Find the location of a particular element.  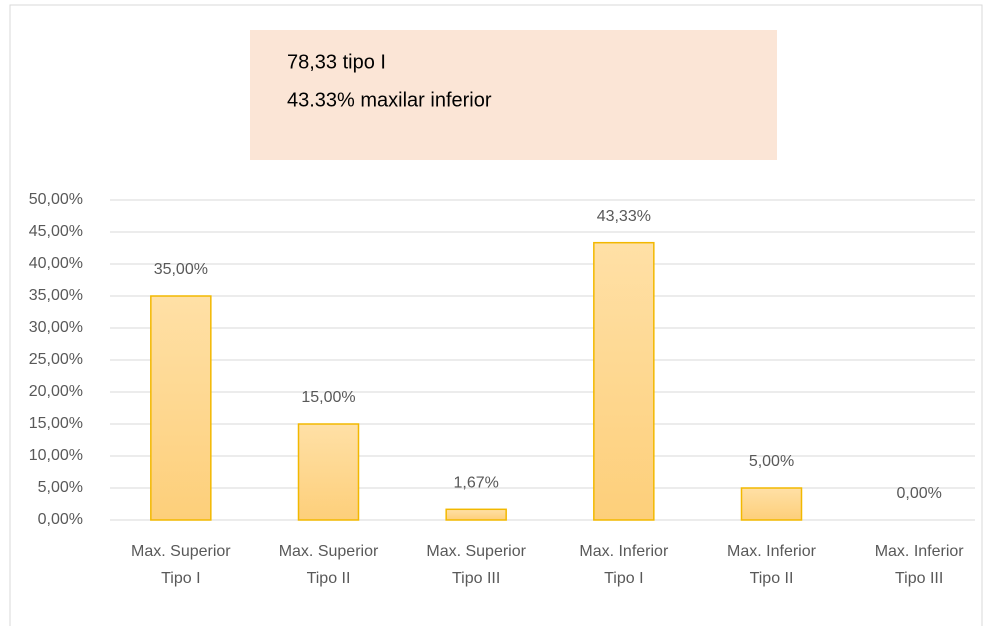

y-tick-label: 5,00% is located at coordinates (60, 487).